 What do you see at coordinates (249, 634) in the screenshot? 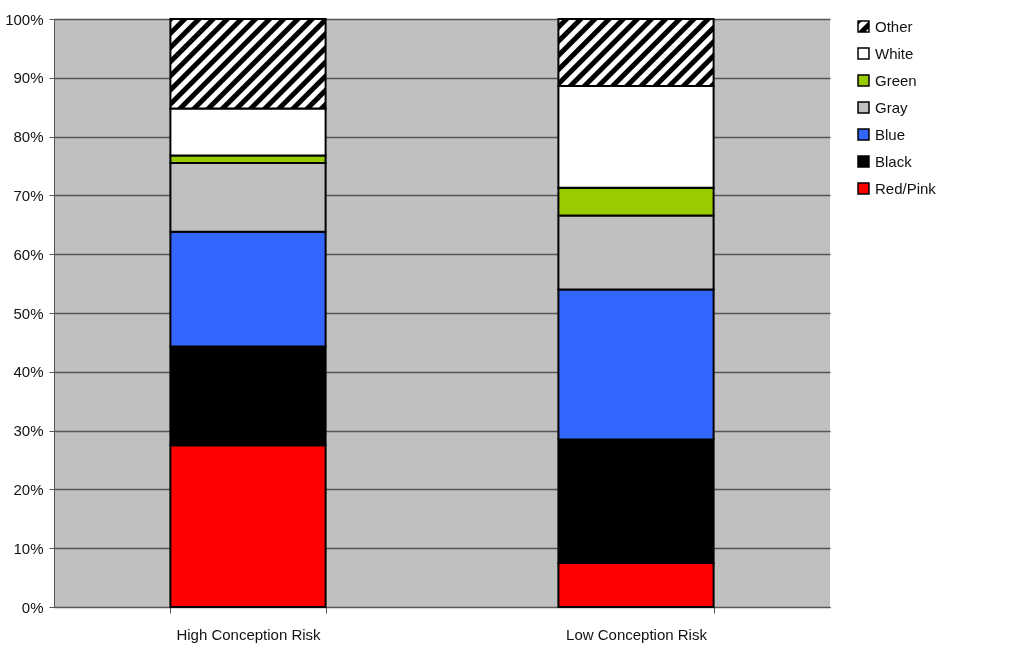
I see `x-tick-label: High Conception Risk` at bounding box center [249, 634].